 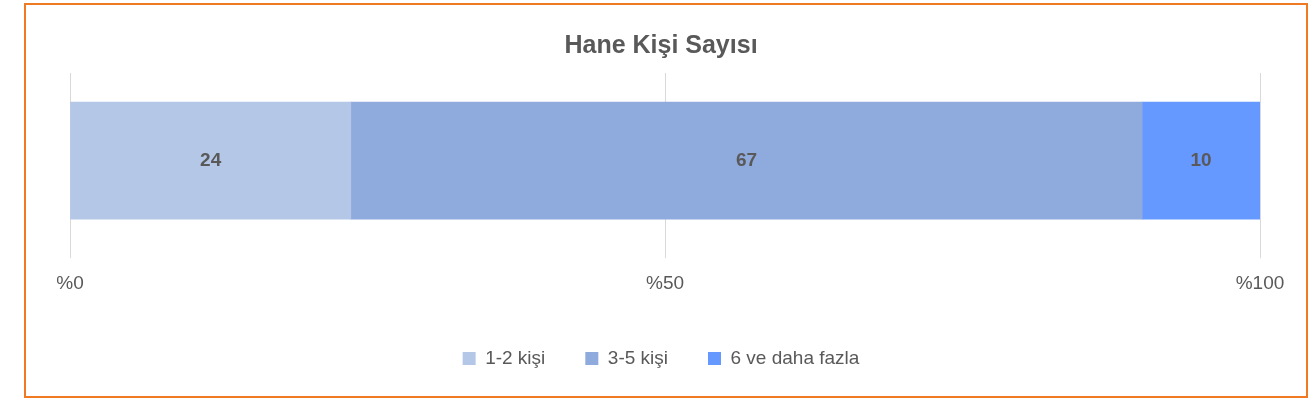 I want to click on data-label: 67, so click(x=746, y=159).